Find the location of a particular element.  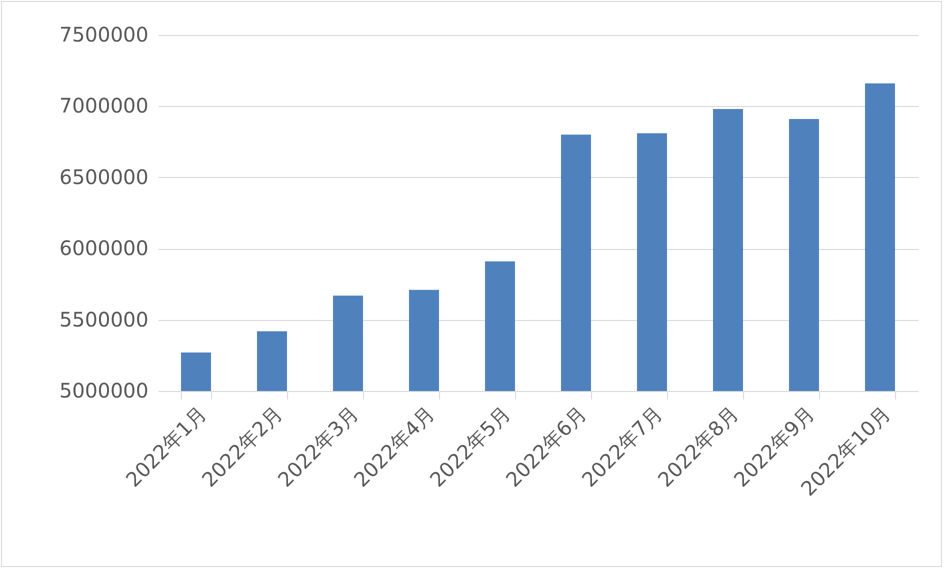

y-tick-label: 7000000 is located at coordinates (103, 106).